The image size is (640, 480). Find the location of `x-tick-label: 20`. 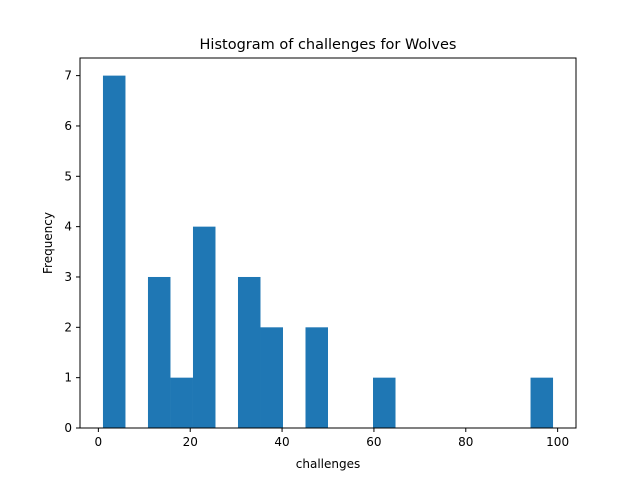

x-tick-label: 20 is located at coordinates (190, 442).